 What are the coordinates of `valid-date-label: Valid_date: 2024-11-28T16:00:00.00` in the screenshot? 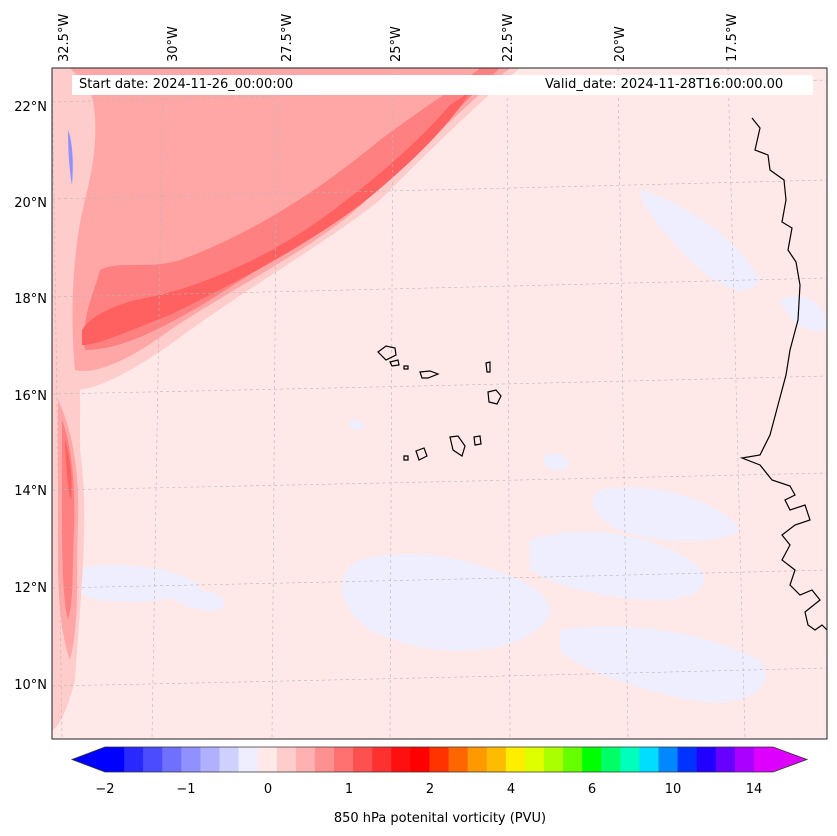 It's located at (664, 84).